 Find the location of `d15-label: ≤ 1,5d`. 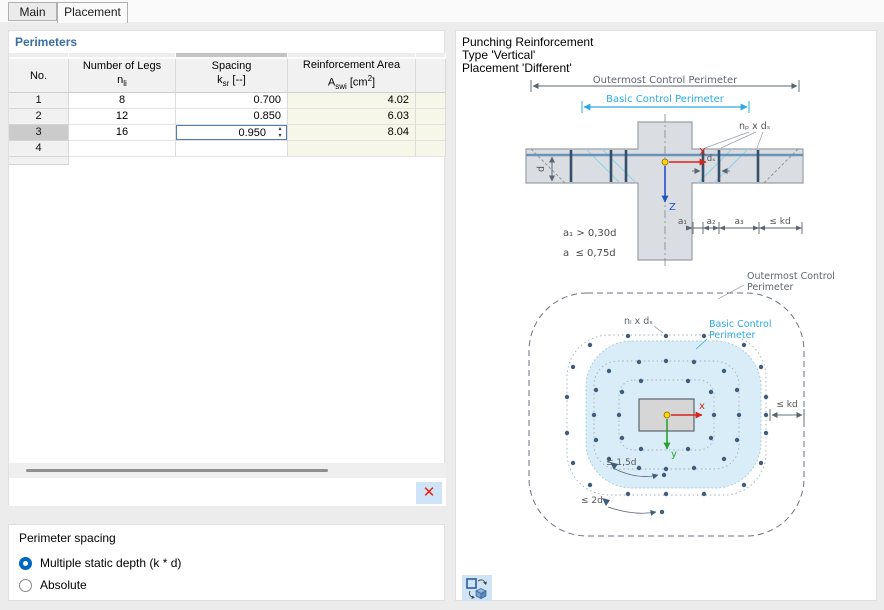

d15-label: ≤ 1,5d is located at coordinates (621, 463).